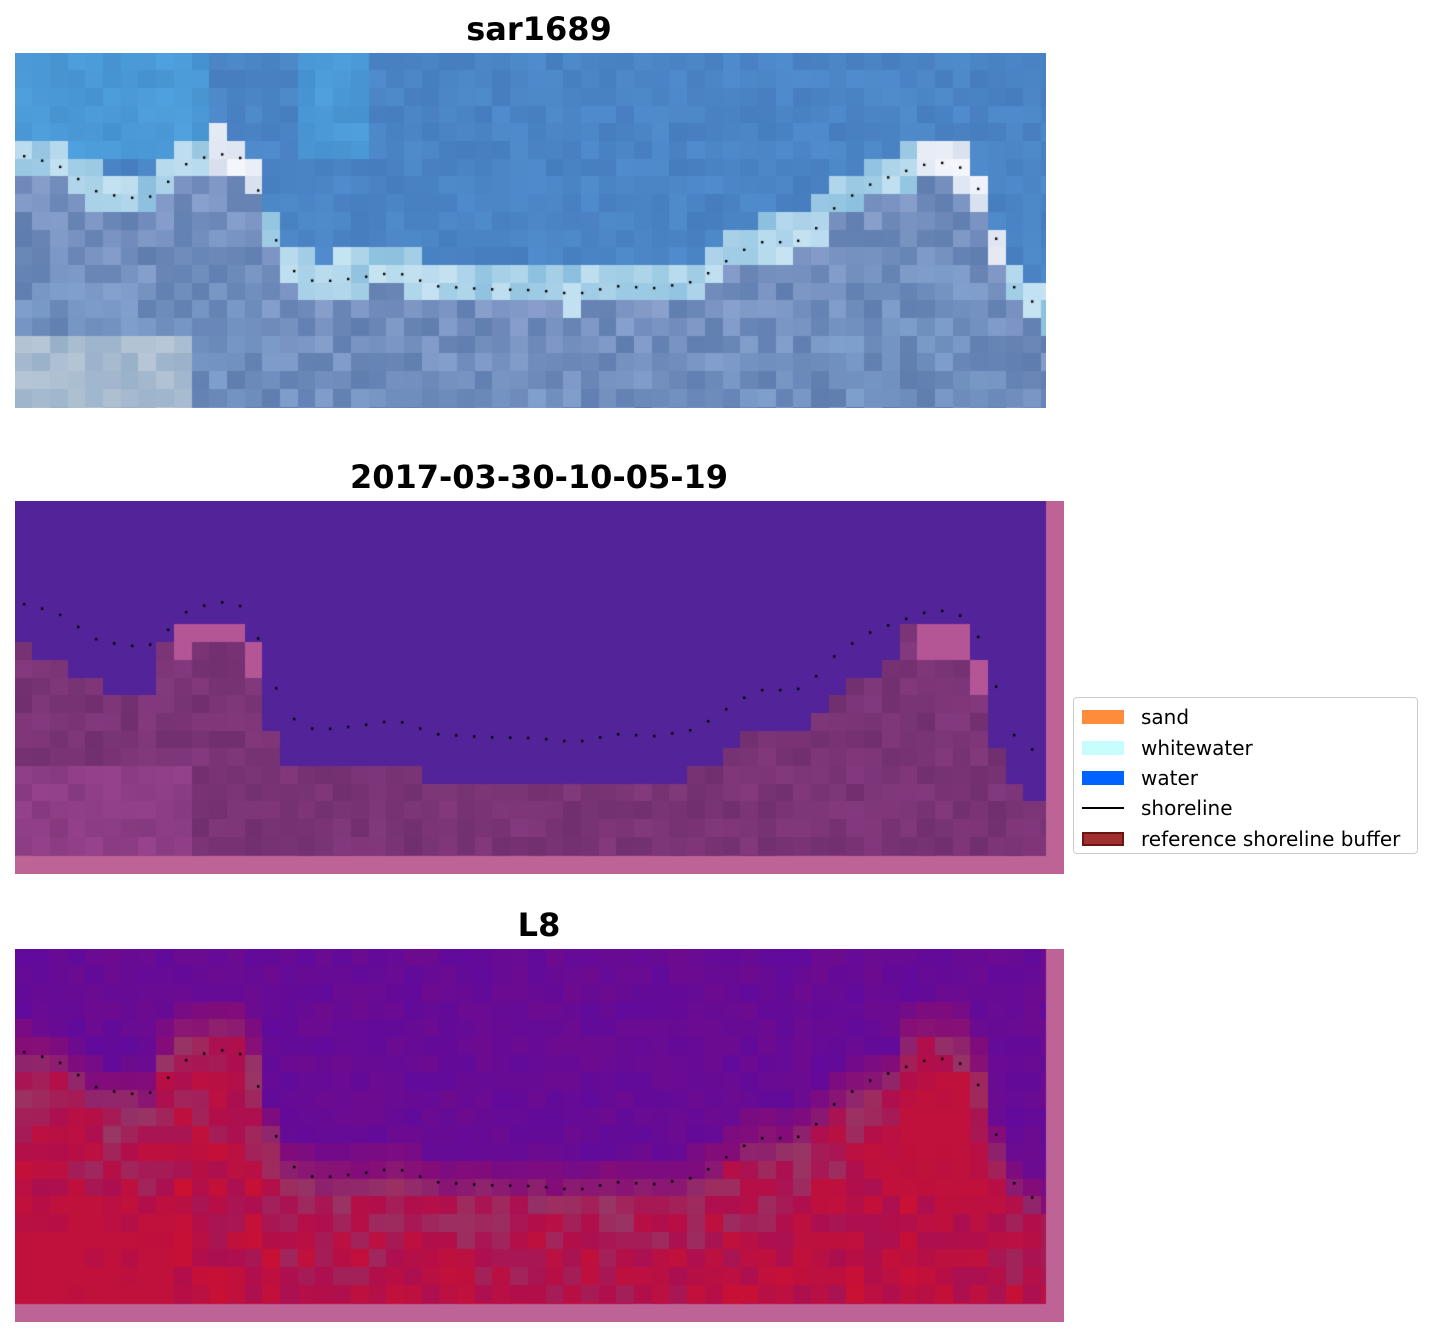 The height and width of the screenshot is (1337, 1435). I want to click on legend-swatch-whitewater, so click(1103, 747).